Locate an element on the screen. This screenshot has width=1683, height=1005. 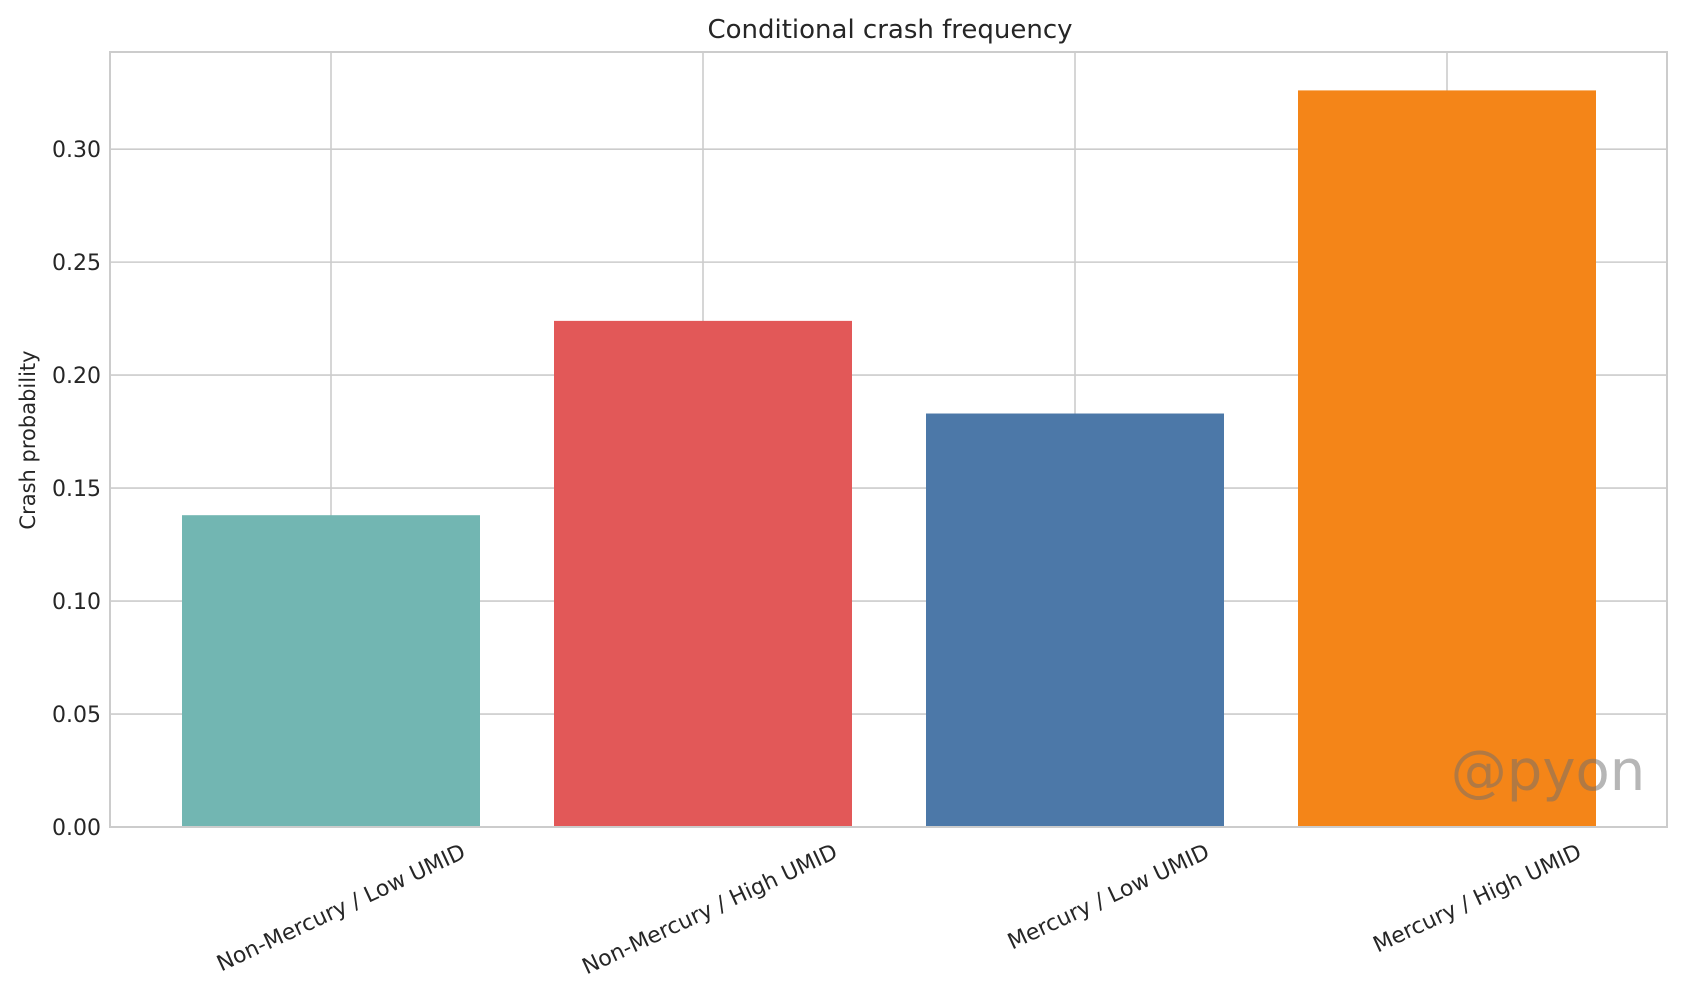
y-tick-label: 0.05 is located at coordinates (76, 715).